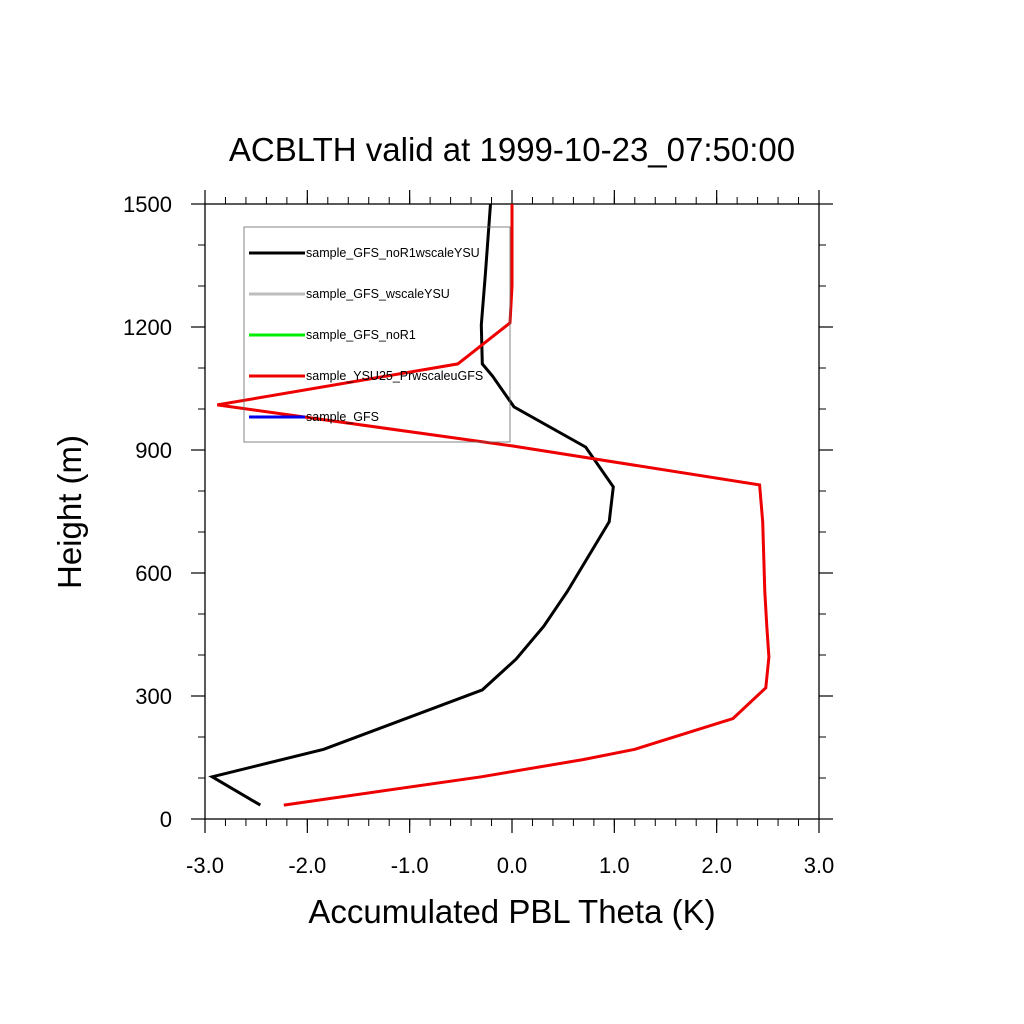 The height and width of the screenshot is (1024, 1024). Describe the element at coordinates (147, 204) in the screenshot. I see `y-tick-label: 1500` at that location.